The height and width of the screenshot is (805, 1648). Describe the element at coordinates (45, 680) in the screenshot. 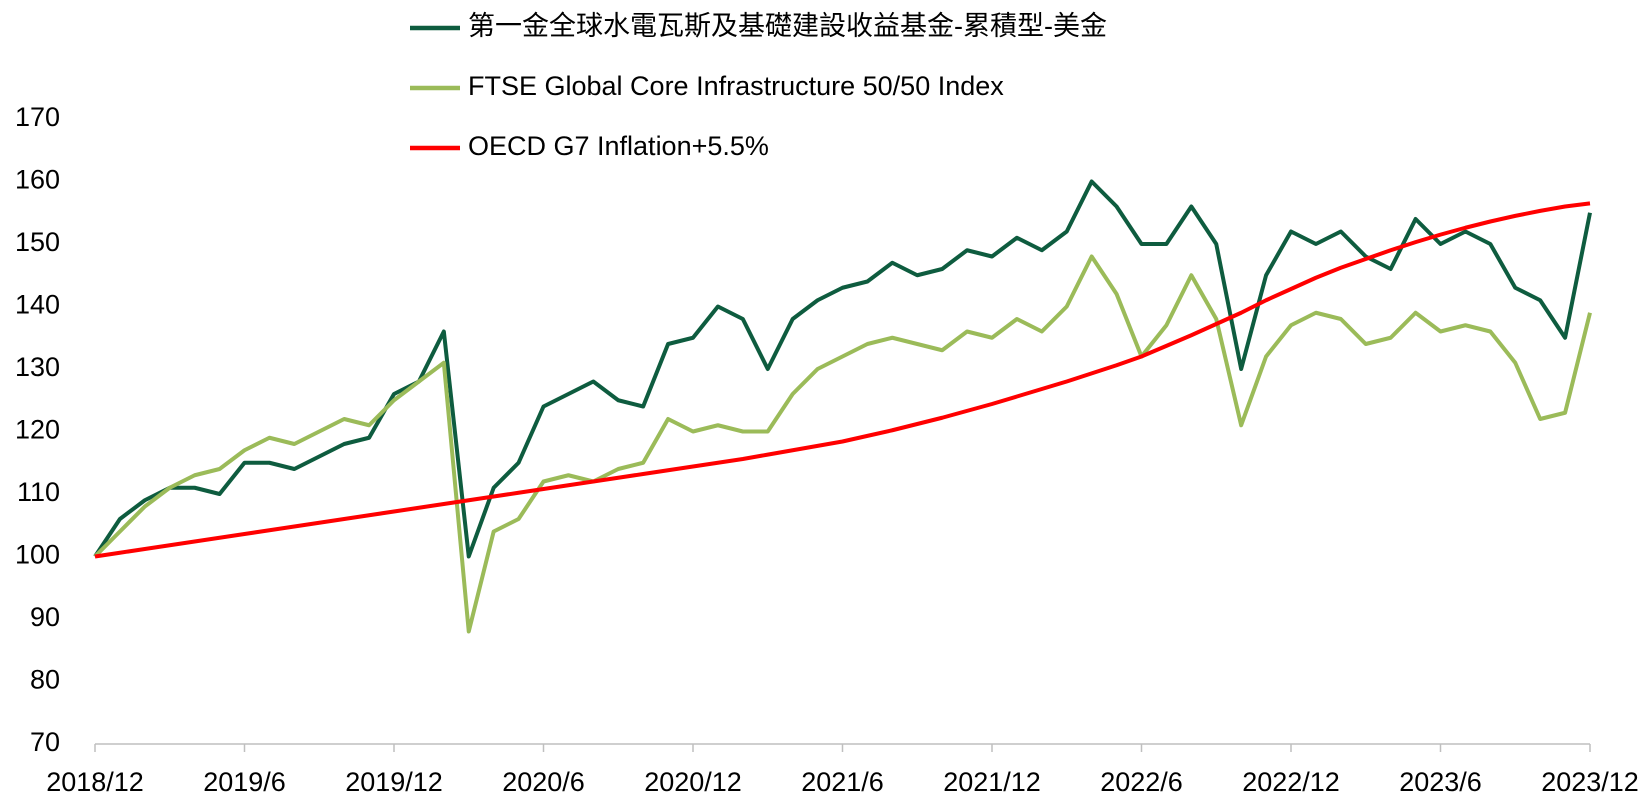

I see `y-tick-label: 80` at that location.